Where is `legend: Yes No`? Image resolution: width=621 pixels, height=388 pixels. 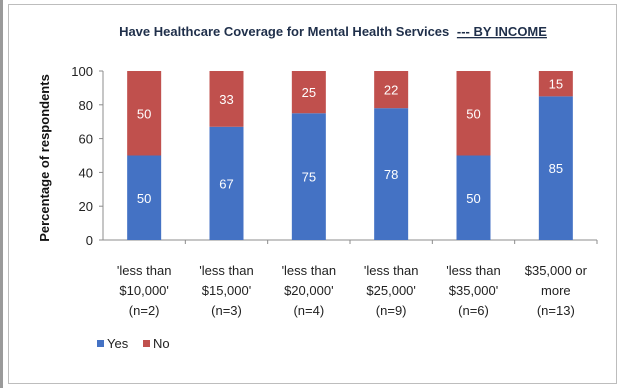 legend: Yes No is located at coordinates (133, 343).